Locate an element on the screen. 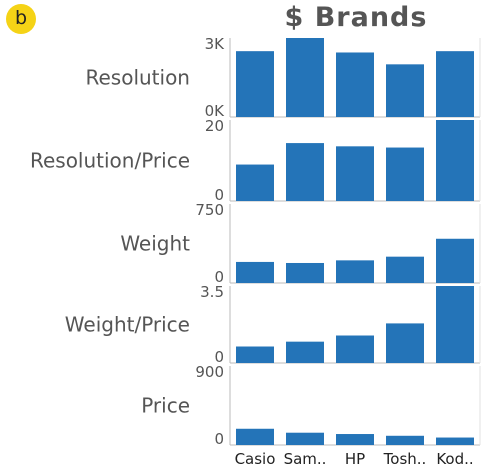 The width and height of the screenshot is (482, 467). category-label: HP is located at coordinates (355, 458).